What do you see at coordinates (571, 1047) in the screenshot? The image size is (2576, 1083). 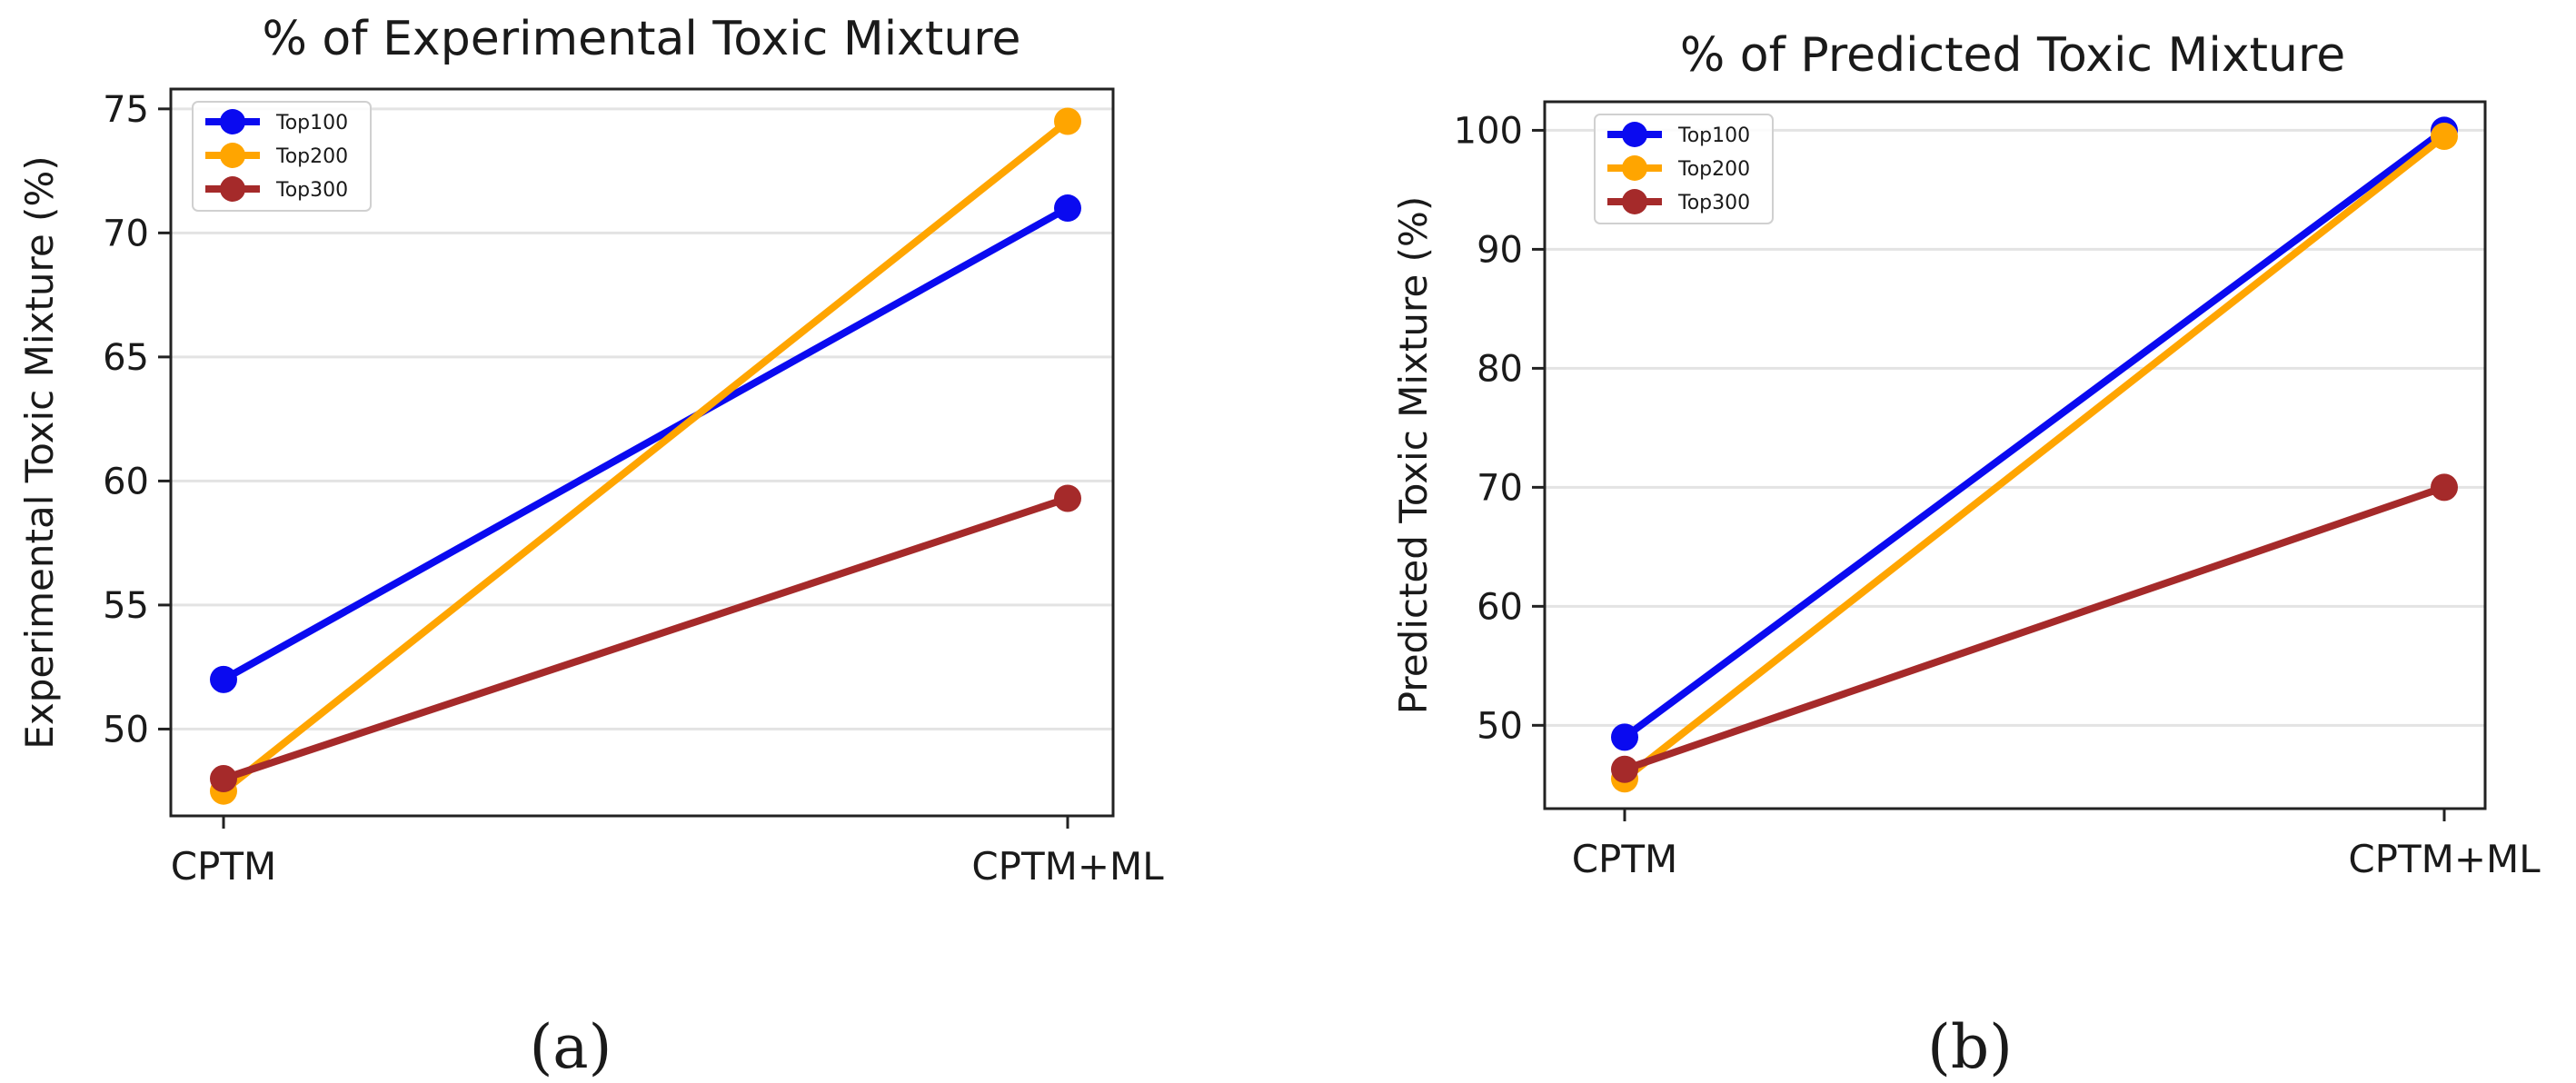 I see `panel-caption: (a)` at bounding box center [571, 1047].